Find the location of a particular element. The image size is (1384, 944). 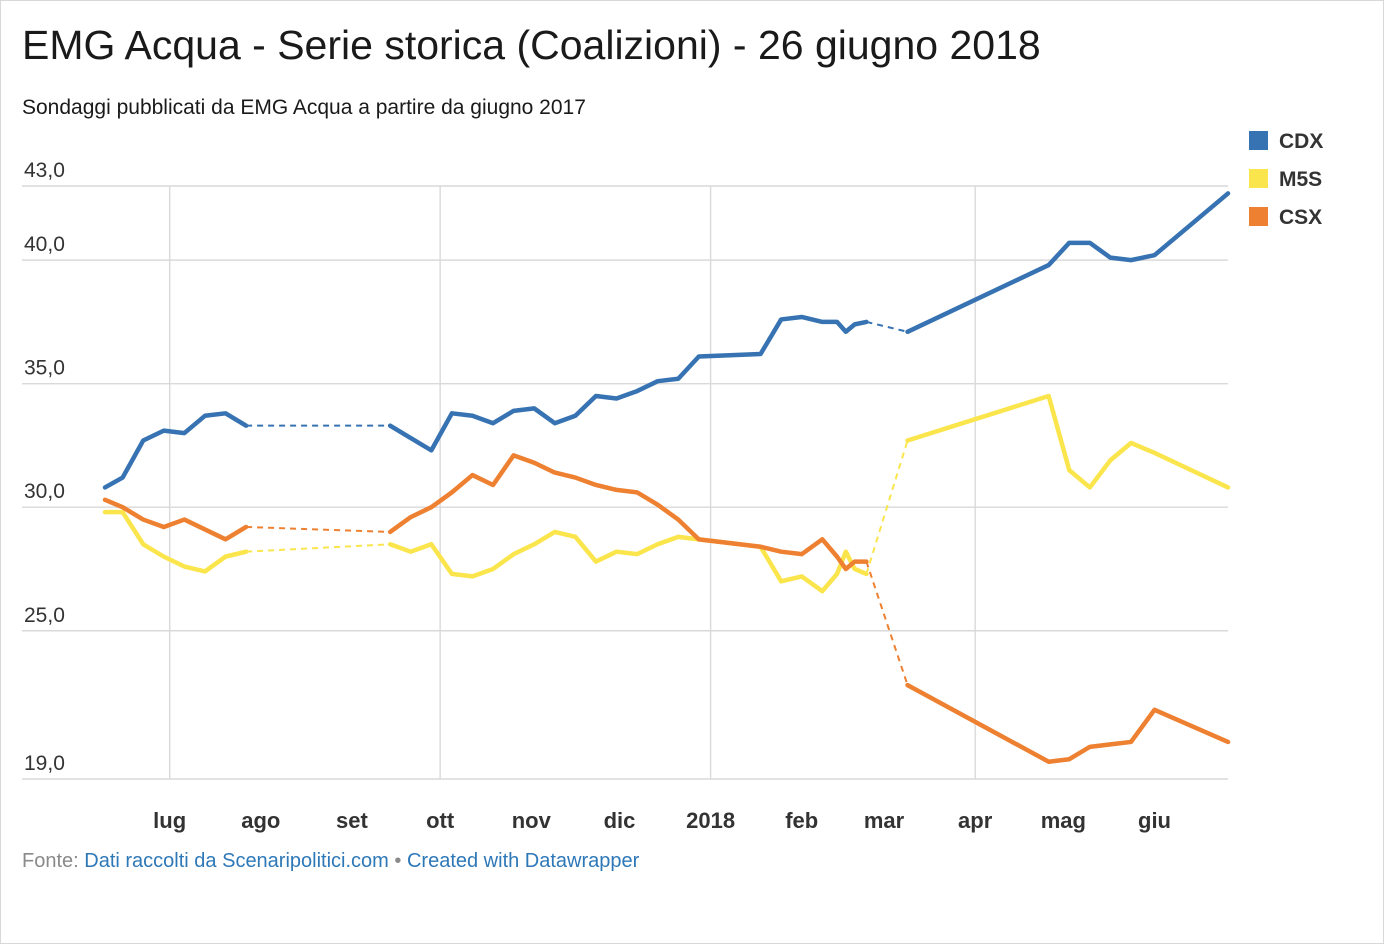

x-tick-label: giu is located at coordinates (1154, 820).